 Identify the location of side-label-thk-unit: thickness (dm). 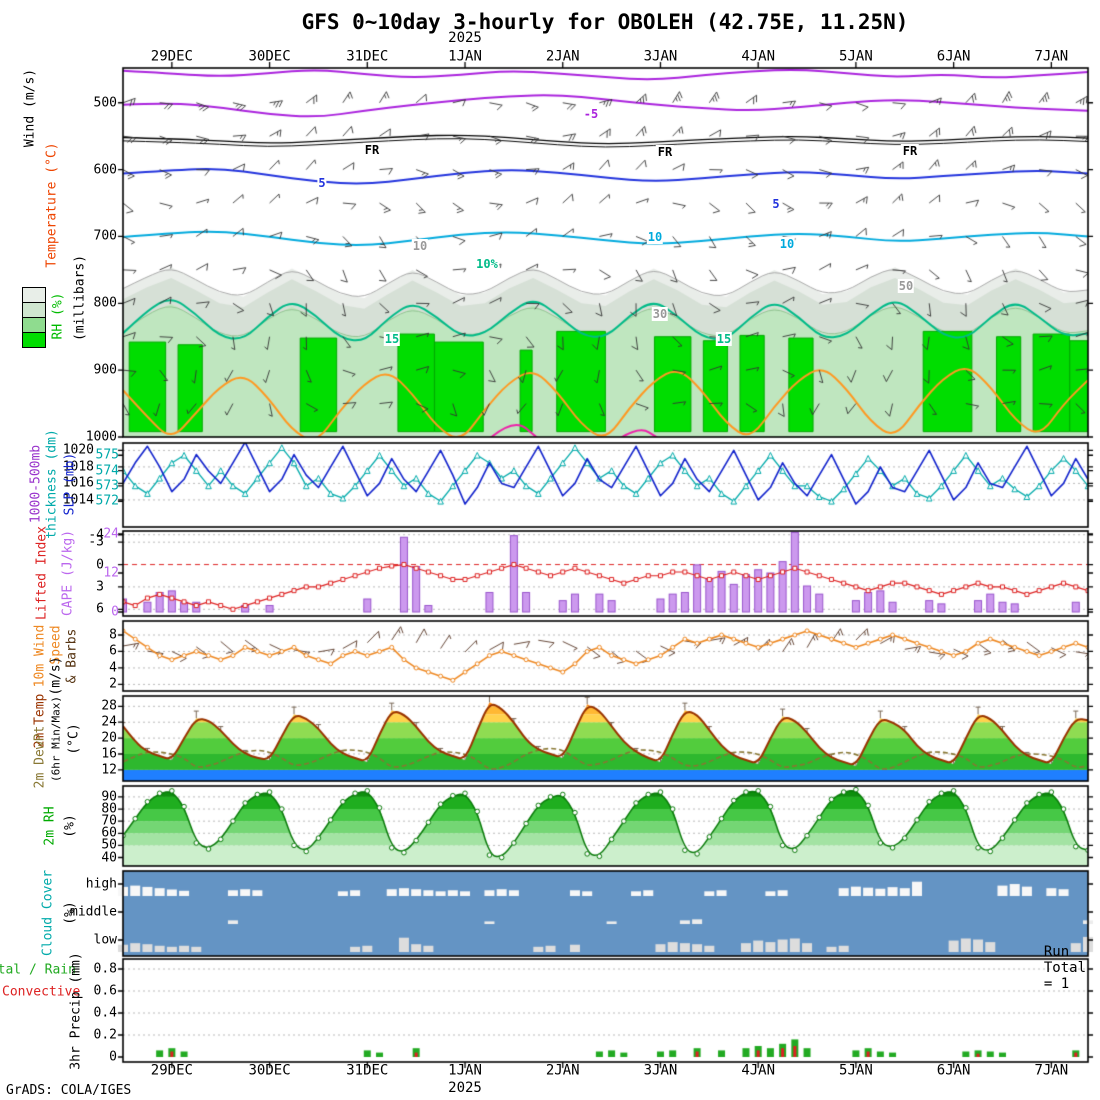
(52, 484).